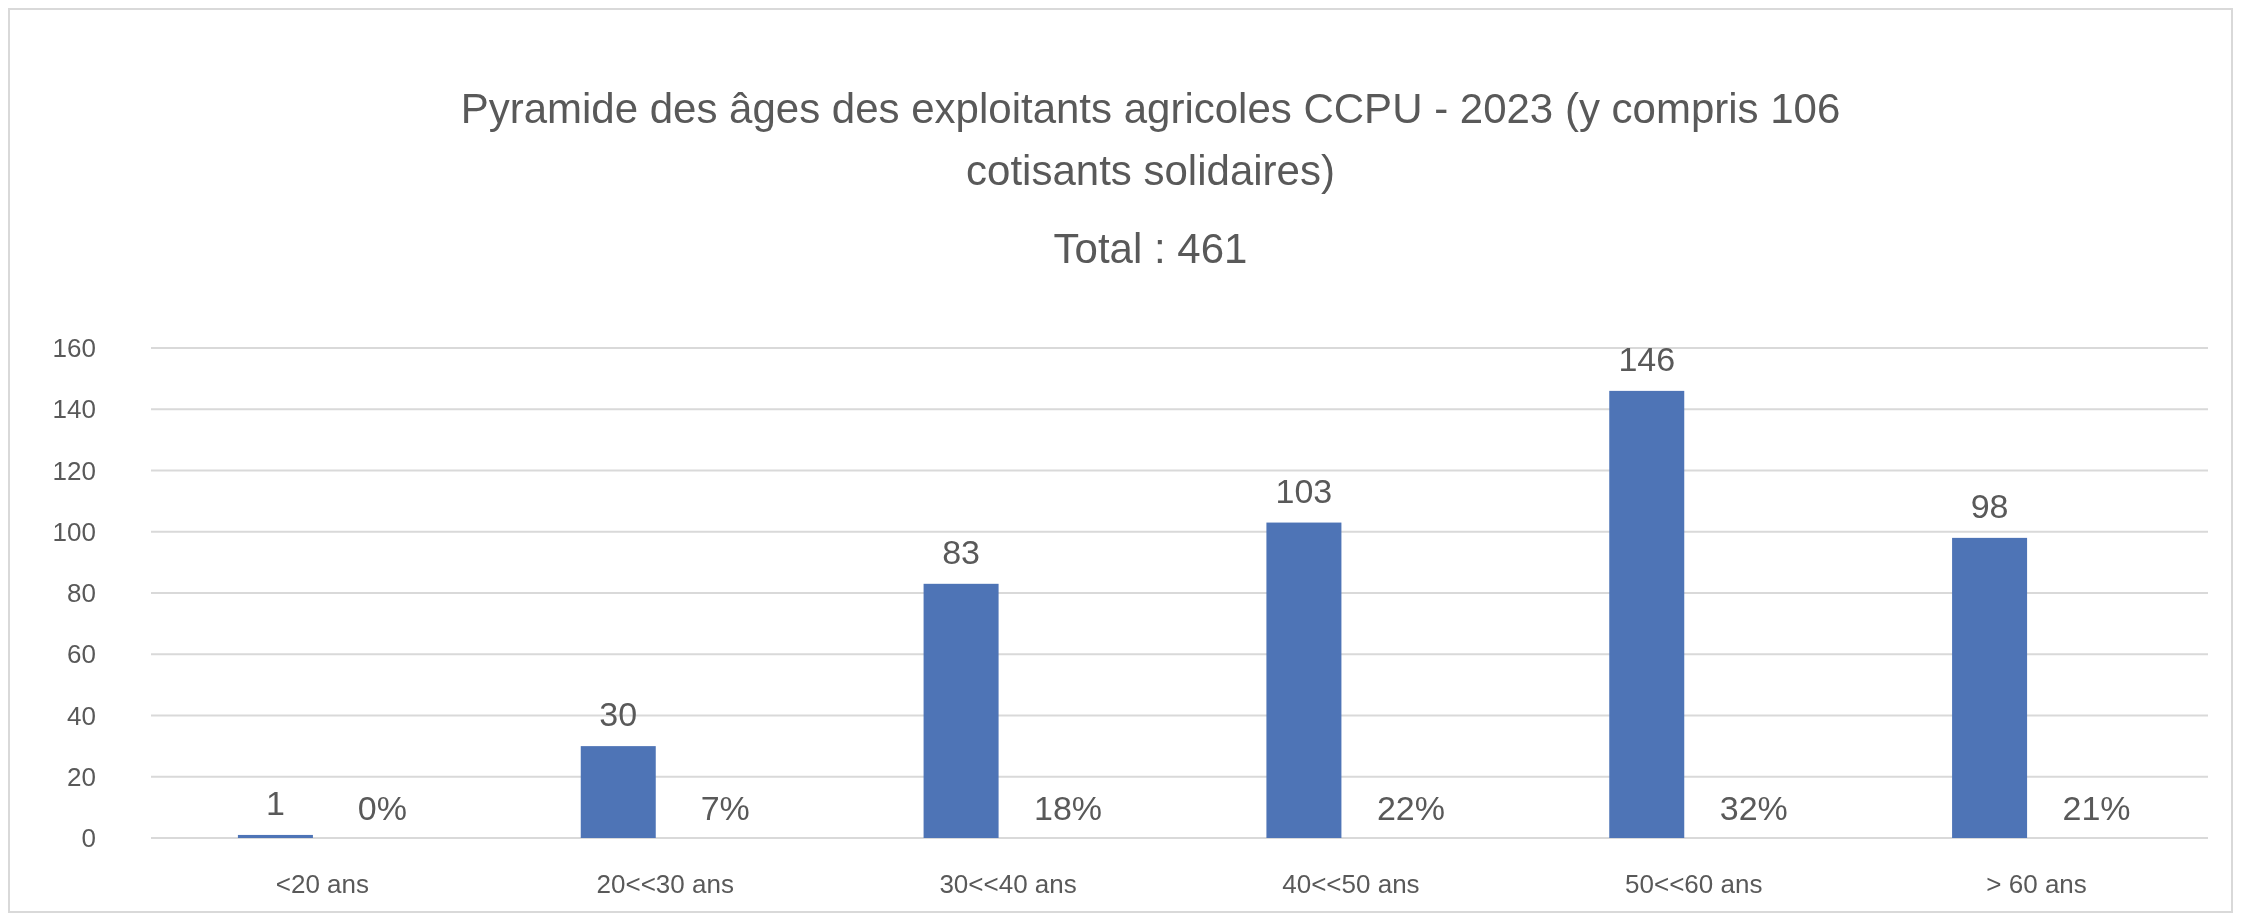 Image resolution: width=2241 pixels, height=924 pixels. I want to click on x-tick-label: 30<<40 ans, so click(1008, 884).